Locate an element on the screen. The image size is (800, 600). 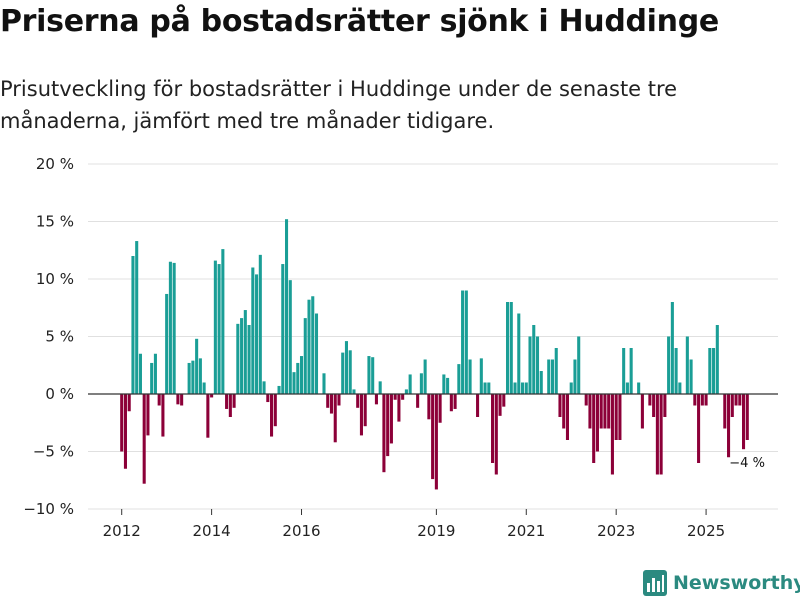
y-tick-label: 5 % is located at coordinates (59, 337).